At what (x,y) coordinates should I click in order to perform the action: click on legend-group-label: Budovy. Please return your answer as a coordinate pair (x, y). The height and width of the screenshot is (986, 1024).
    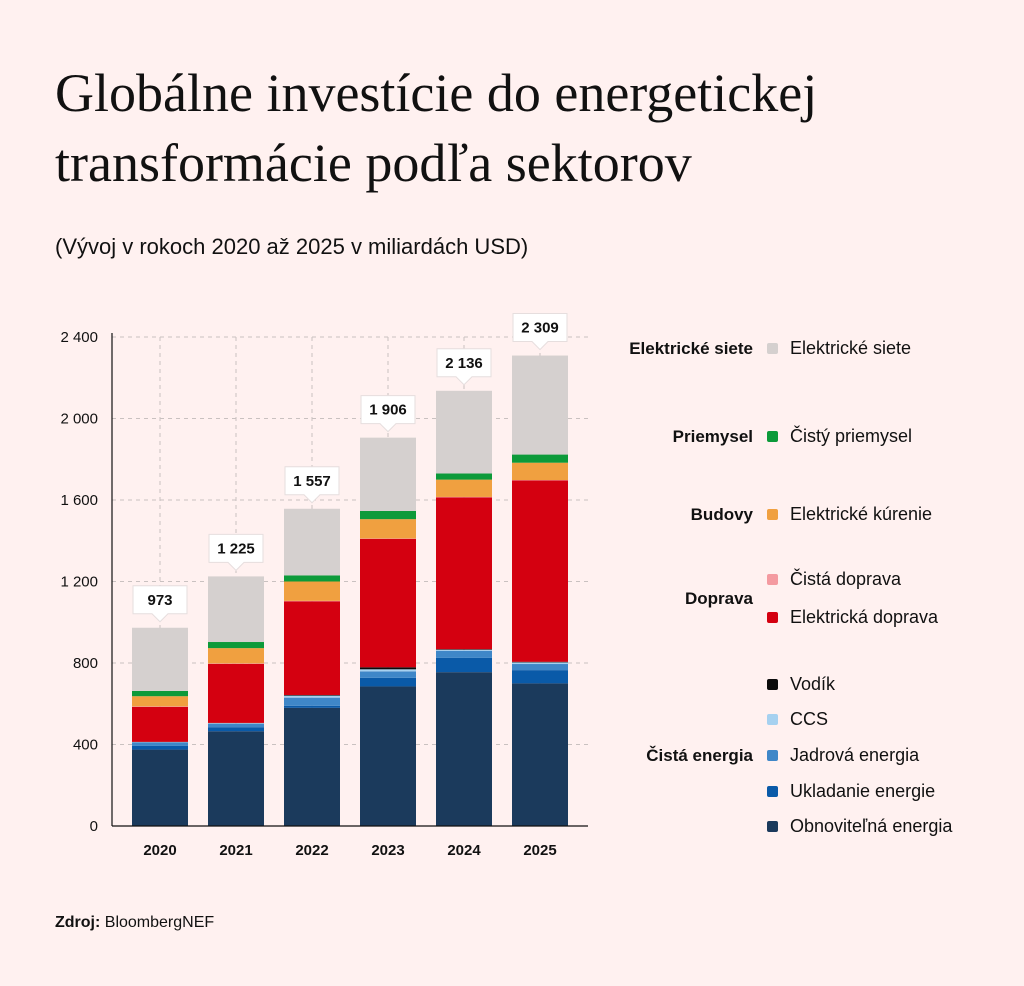
    Looking at the image, I should click on (722, 514).